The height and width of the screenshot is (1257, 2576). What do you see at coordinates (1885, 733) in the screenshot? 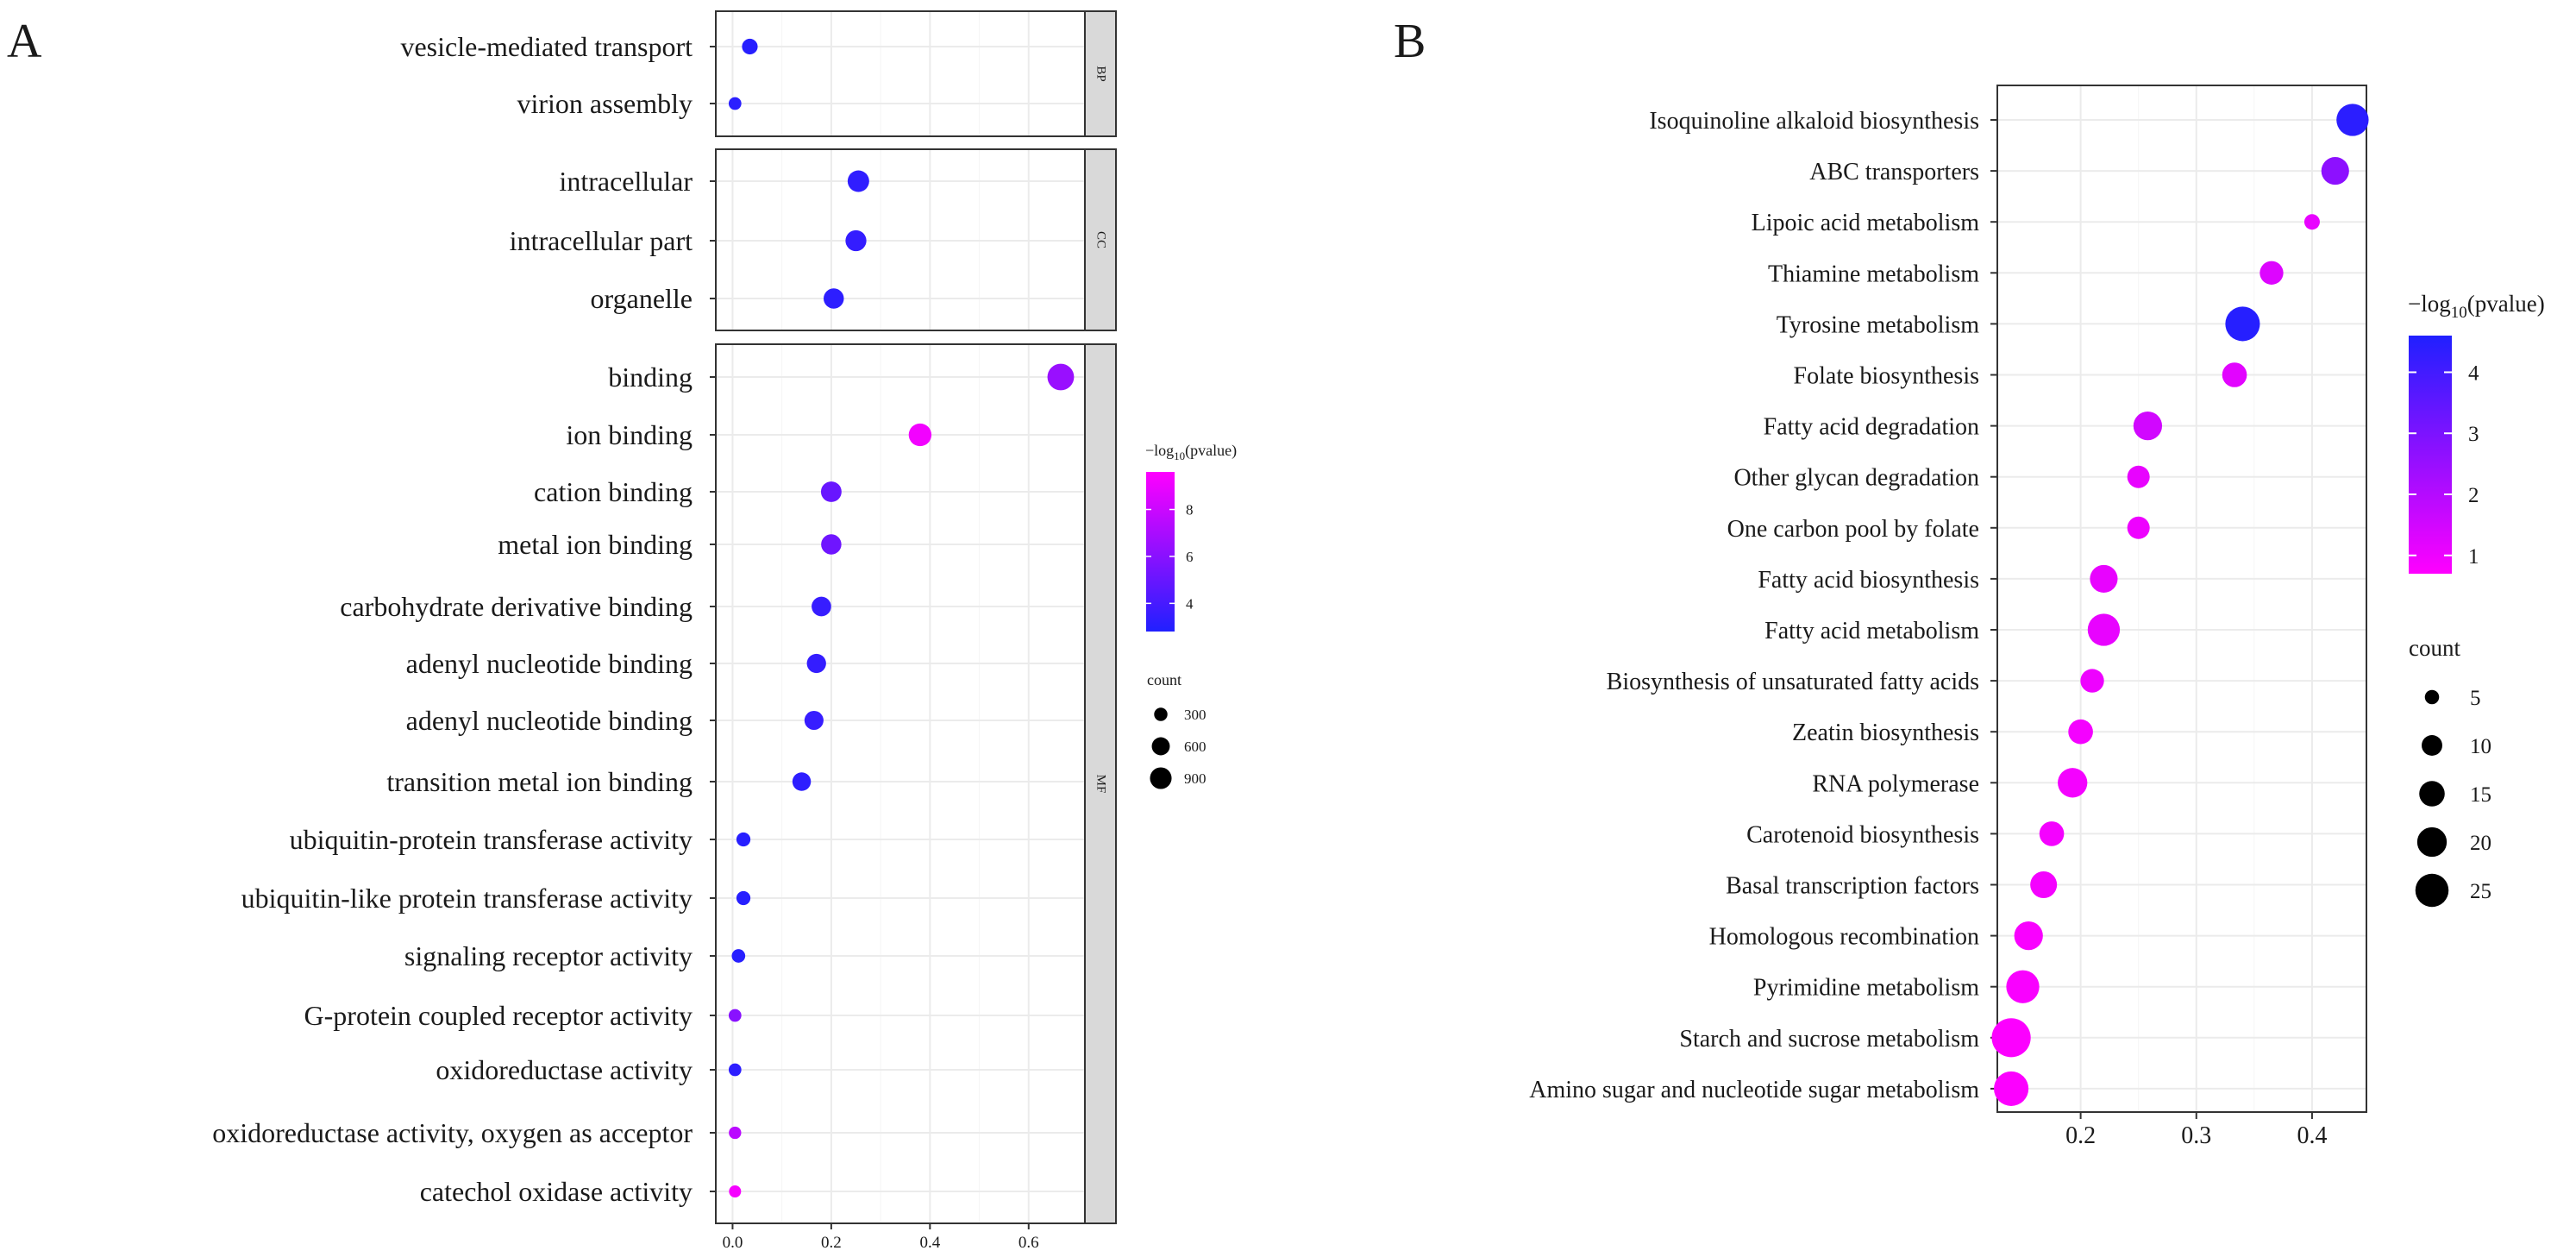
I see `y-tick-label: Zeatin biosynthesis` at bounding box center [1885, 733].